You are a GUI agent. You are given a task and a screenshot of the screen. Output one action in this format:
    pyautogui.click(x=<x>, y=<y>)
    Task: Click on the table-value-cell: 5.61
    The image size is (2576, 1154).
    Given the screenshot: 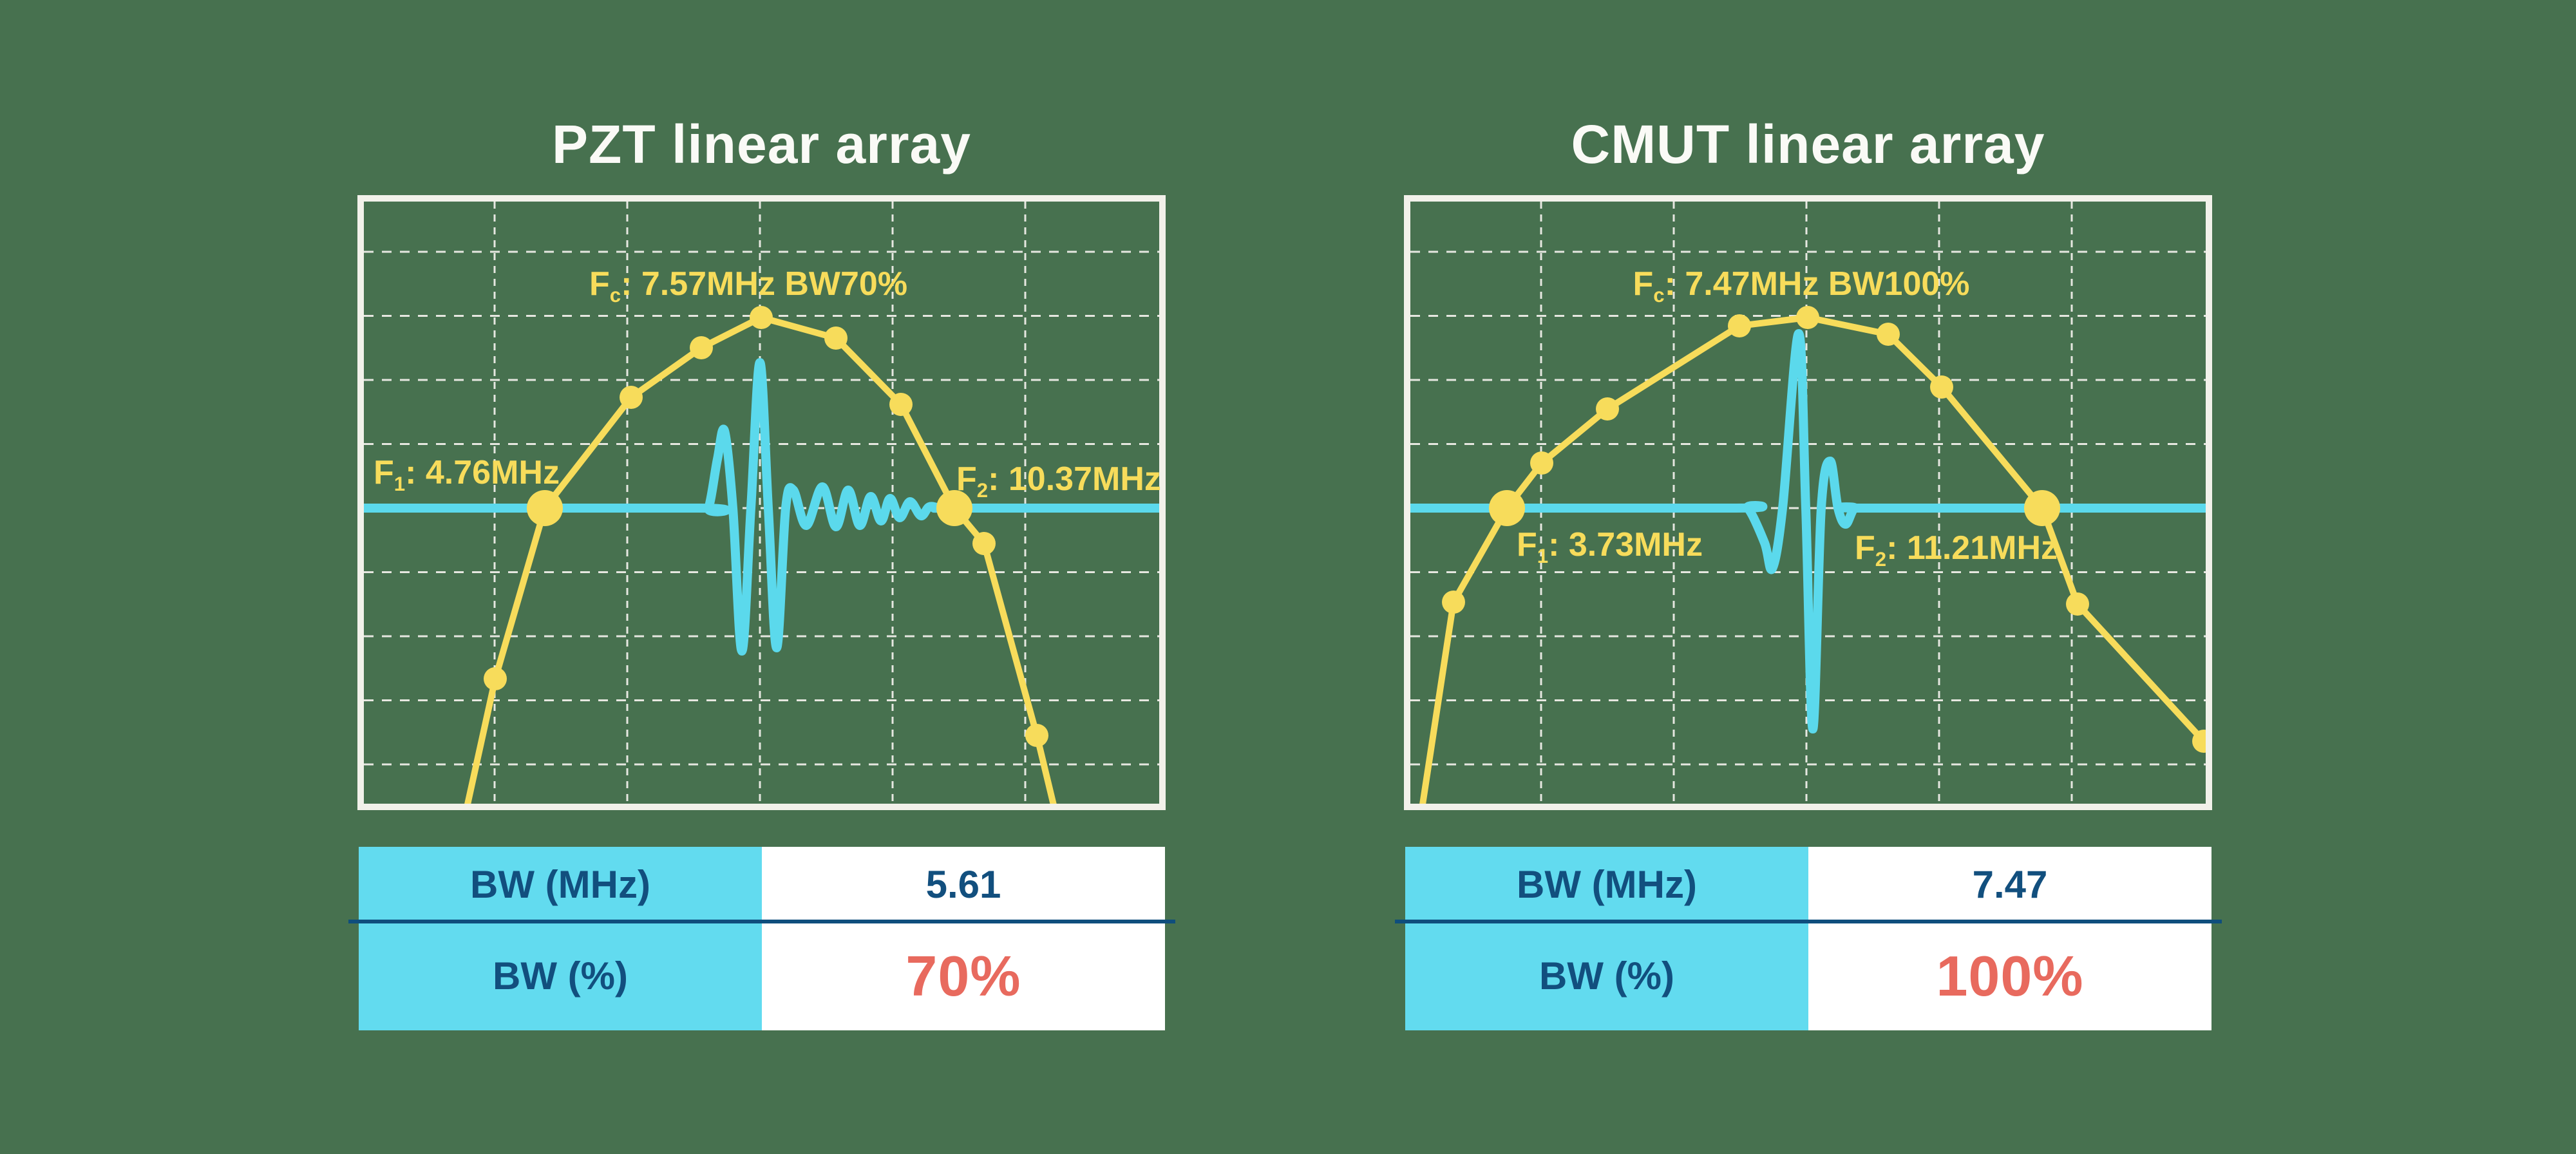 What is the action you would take?
    pyautogui.click(x=964, y=884)
    